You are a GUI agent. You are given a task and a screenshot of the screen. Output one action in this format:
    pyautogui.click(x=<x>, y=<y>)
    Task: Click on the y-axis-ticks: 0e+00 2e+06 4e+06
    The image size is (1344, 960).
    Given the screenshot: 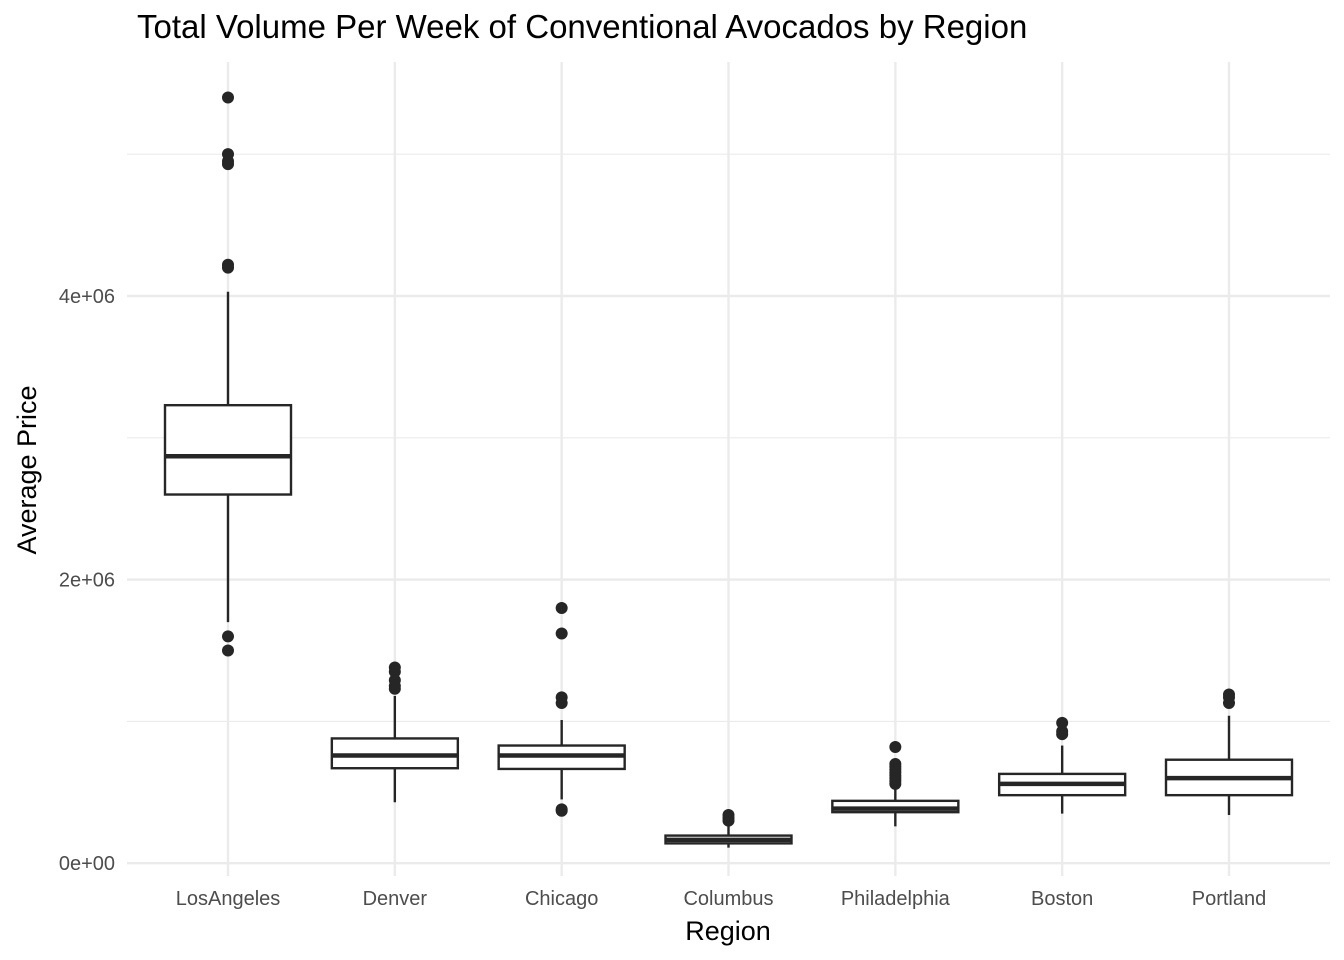 What is the action you would take?
    pyautogui.click(x=87, y=580)
    